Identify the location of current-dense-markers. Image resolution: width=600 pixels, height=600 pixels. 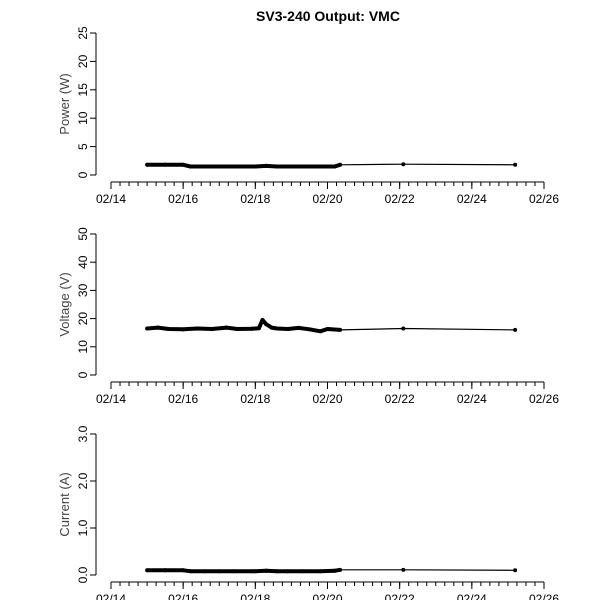
(244, 570).